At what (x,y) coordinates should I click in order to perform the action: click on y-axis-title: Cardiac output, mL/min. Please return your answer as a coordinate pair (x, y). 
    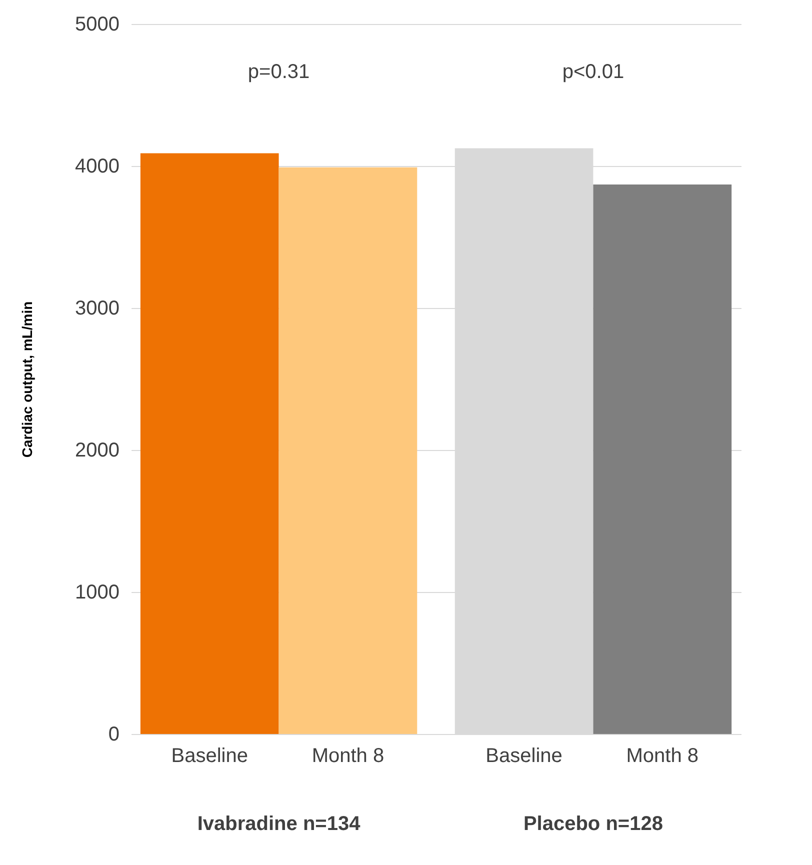
    Looking at the image, I should click on (27, 379).